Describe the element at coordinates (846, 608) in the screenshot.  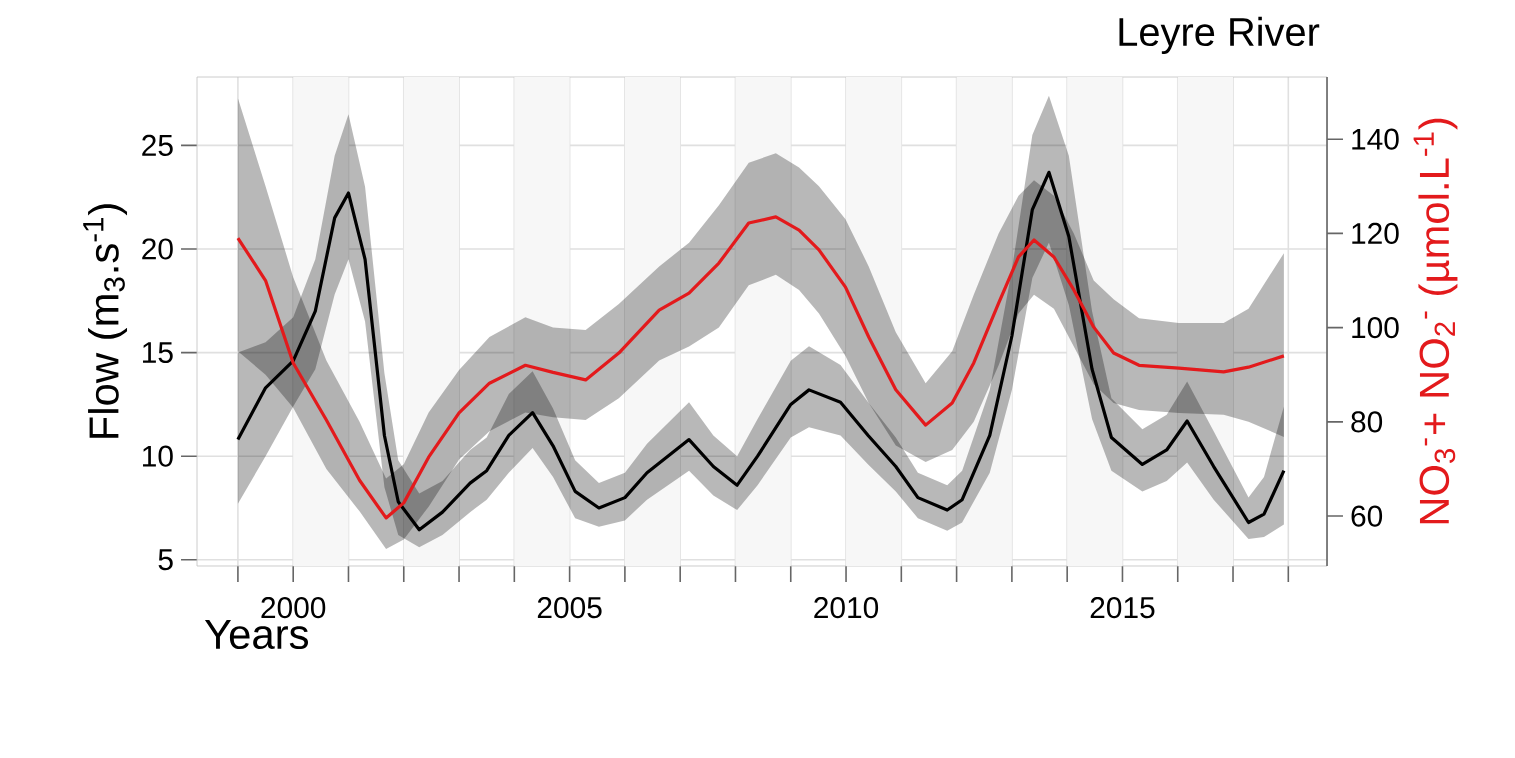
I see `x-tick-label: 2010` at that location.